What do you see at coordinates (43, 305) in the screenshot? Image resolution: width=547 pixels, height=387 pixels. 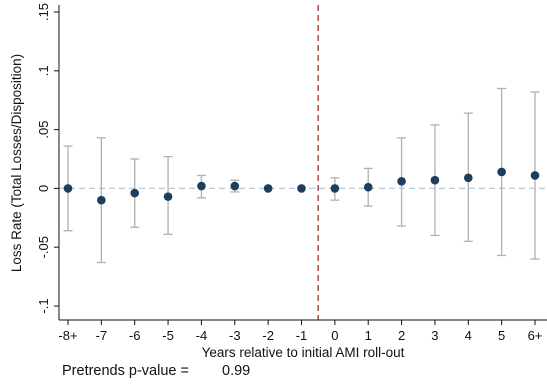 I see `y-tick-label: -.1` at bounding box center [43, 305].